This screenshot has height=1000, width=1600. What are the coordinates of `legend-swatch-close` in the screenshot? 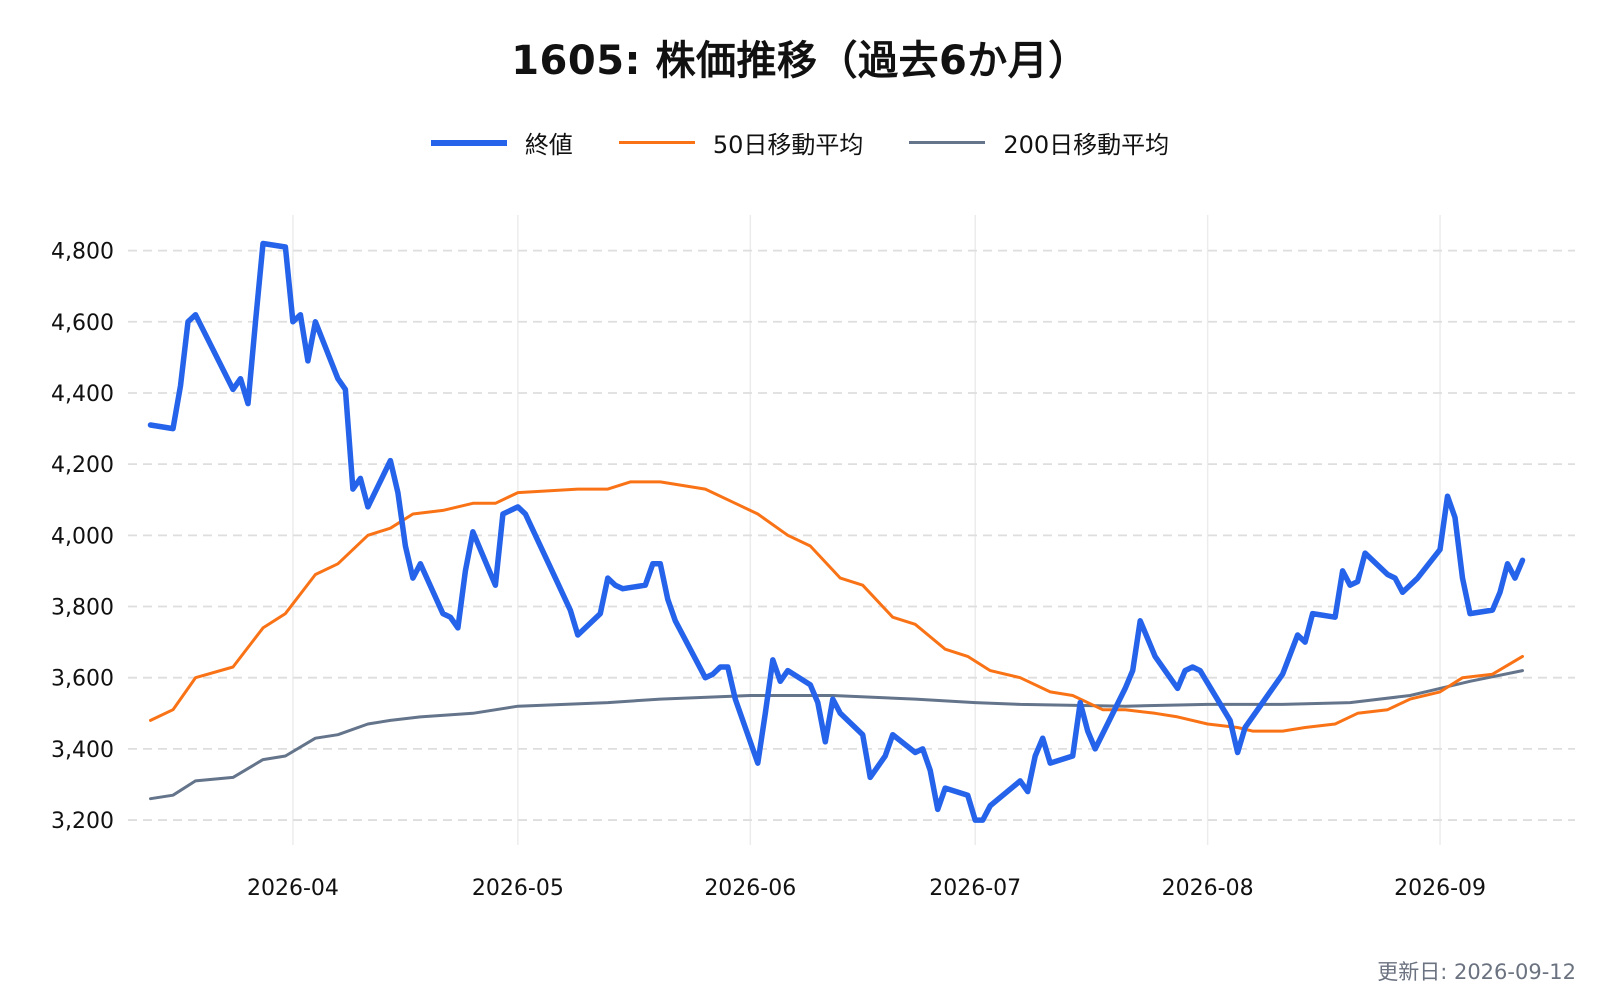 It's located at (468, 142).